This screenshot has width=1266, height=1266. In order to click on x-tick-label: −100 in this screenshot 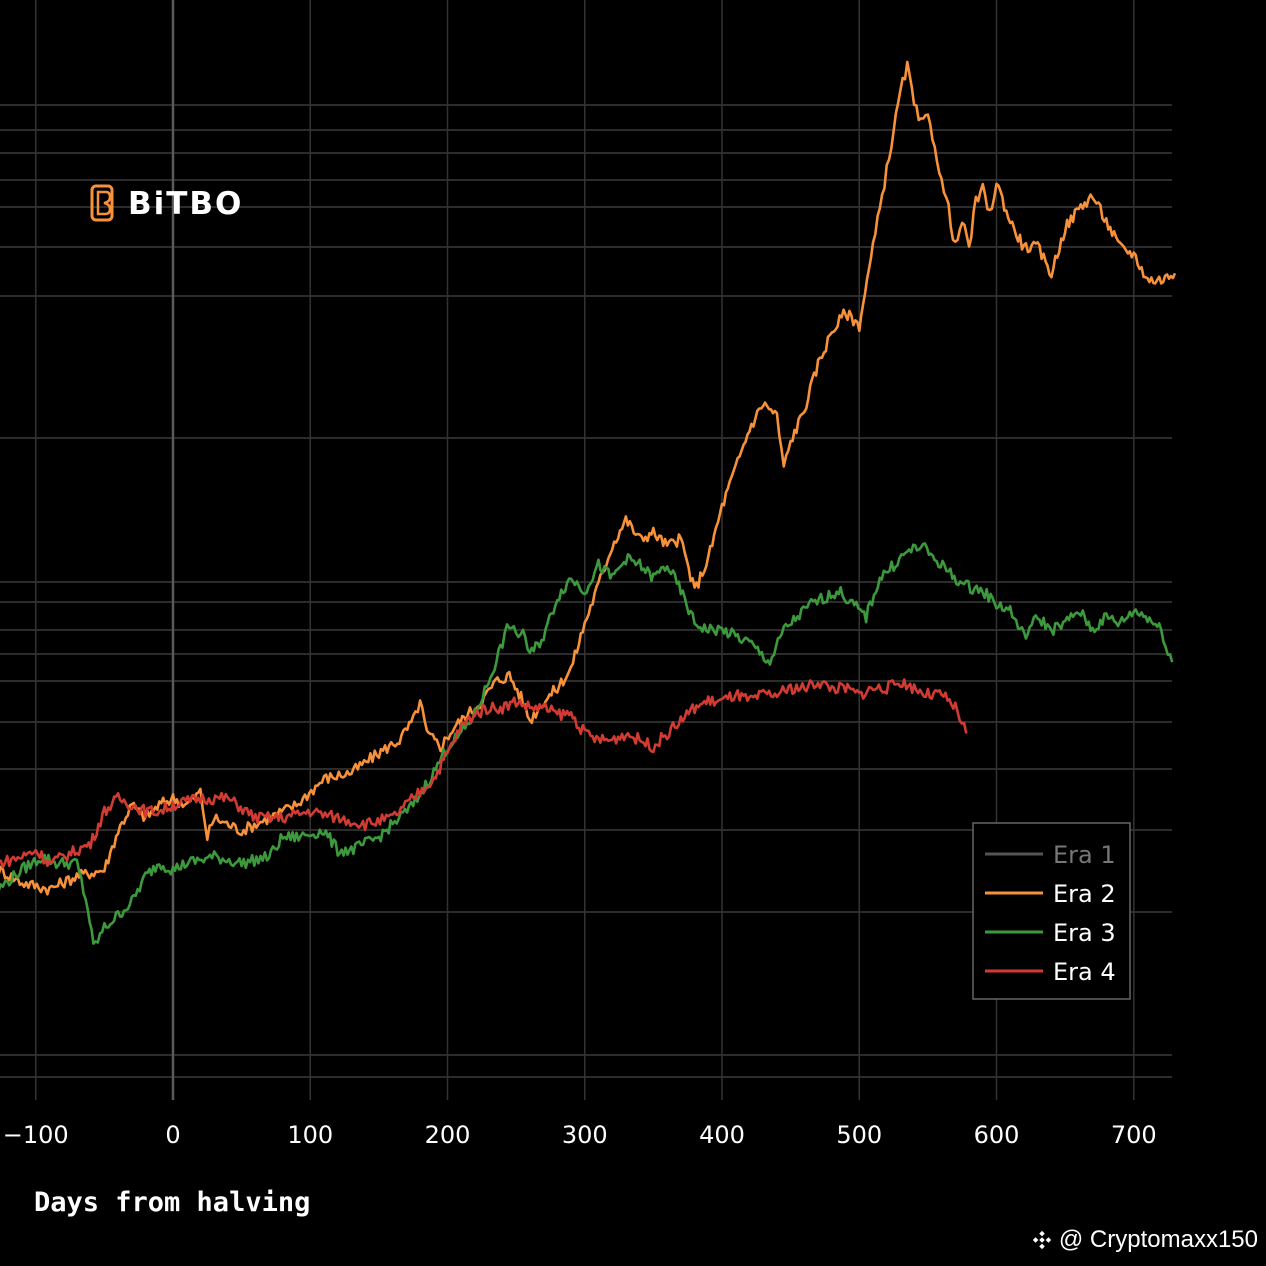, I will do `click(36, 1135)`.